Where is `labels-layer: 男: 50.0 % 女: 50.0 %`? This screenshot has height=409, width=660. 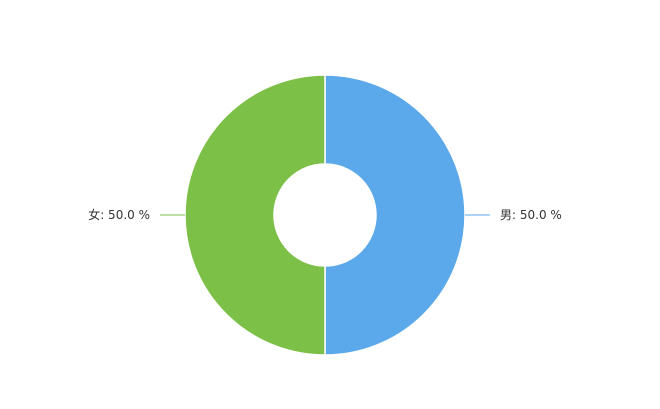 labels-layer: 男: 50.0 % 女: 50.0 % is located at coordinates (325, 214).